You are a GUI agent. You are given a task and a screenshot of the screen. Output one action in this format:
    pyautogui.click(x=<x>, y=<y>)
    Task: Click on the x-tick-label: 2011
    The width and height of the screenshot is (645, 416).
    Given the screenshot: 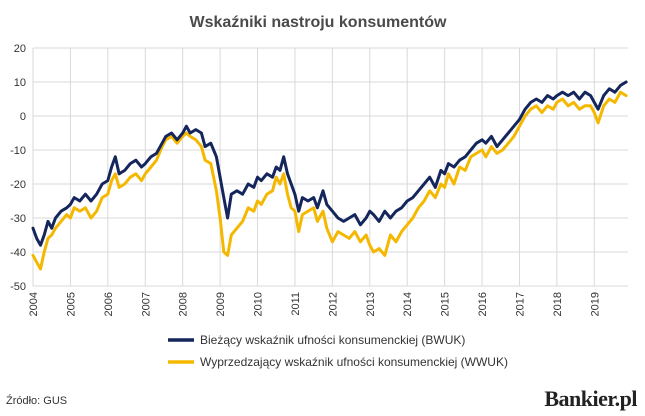 What is the action you would take?
    pyautogui.click(x=296, y=304)
    